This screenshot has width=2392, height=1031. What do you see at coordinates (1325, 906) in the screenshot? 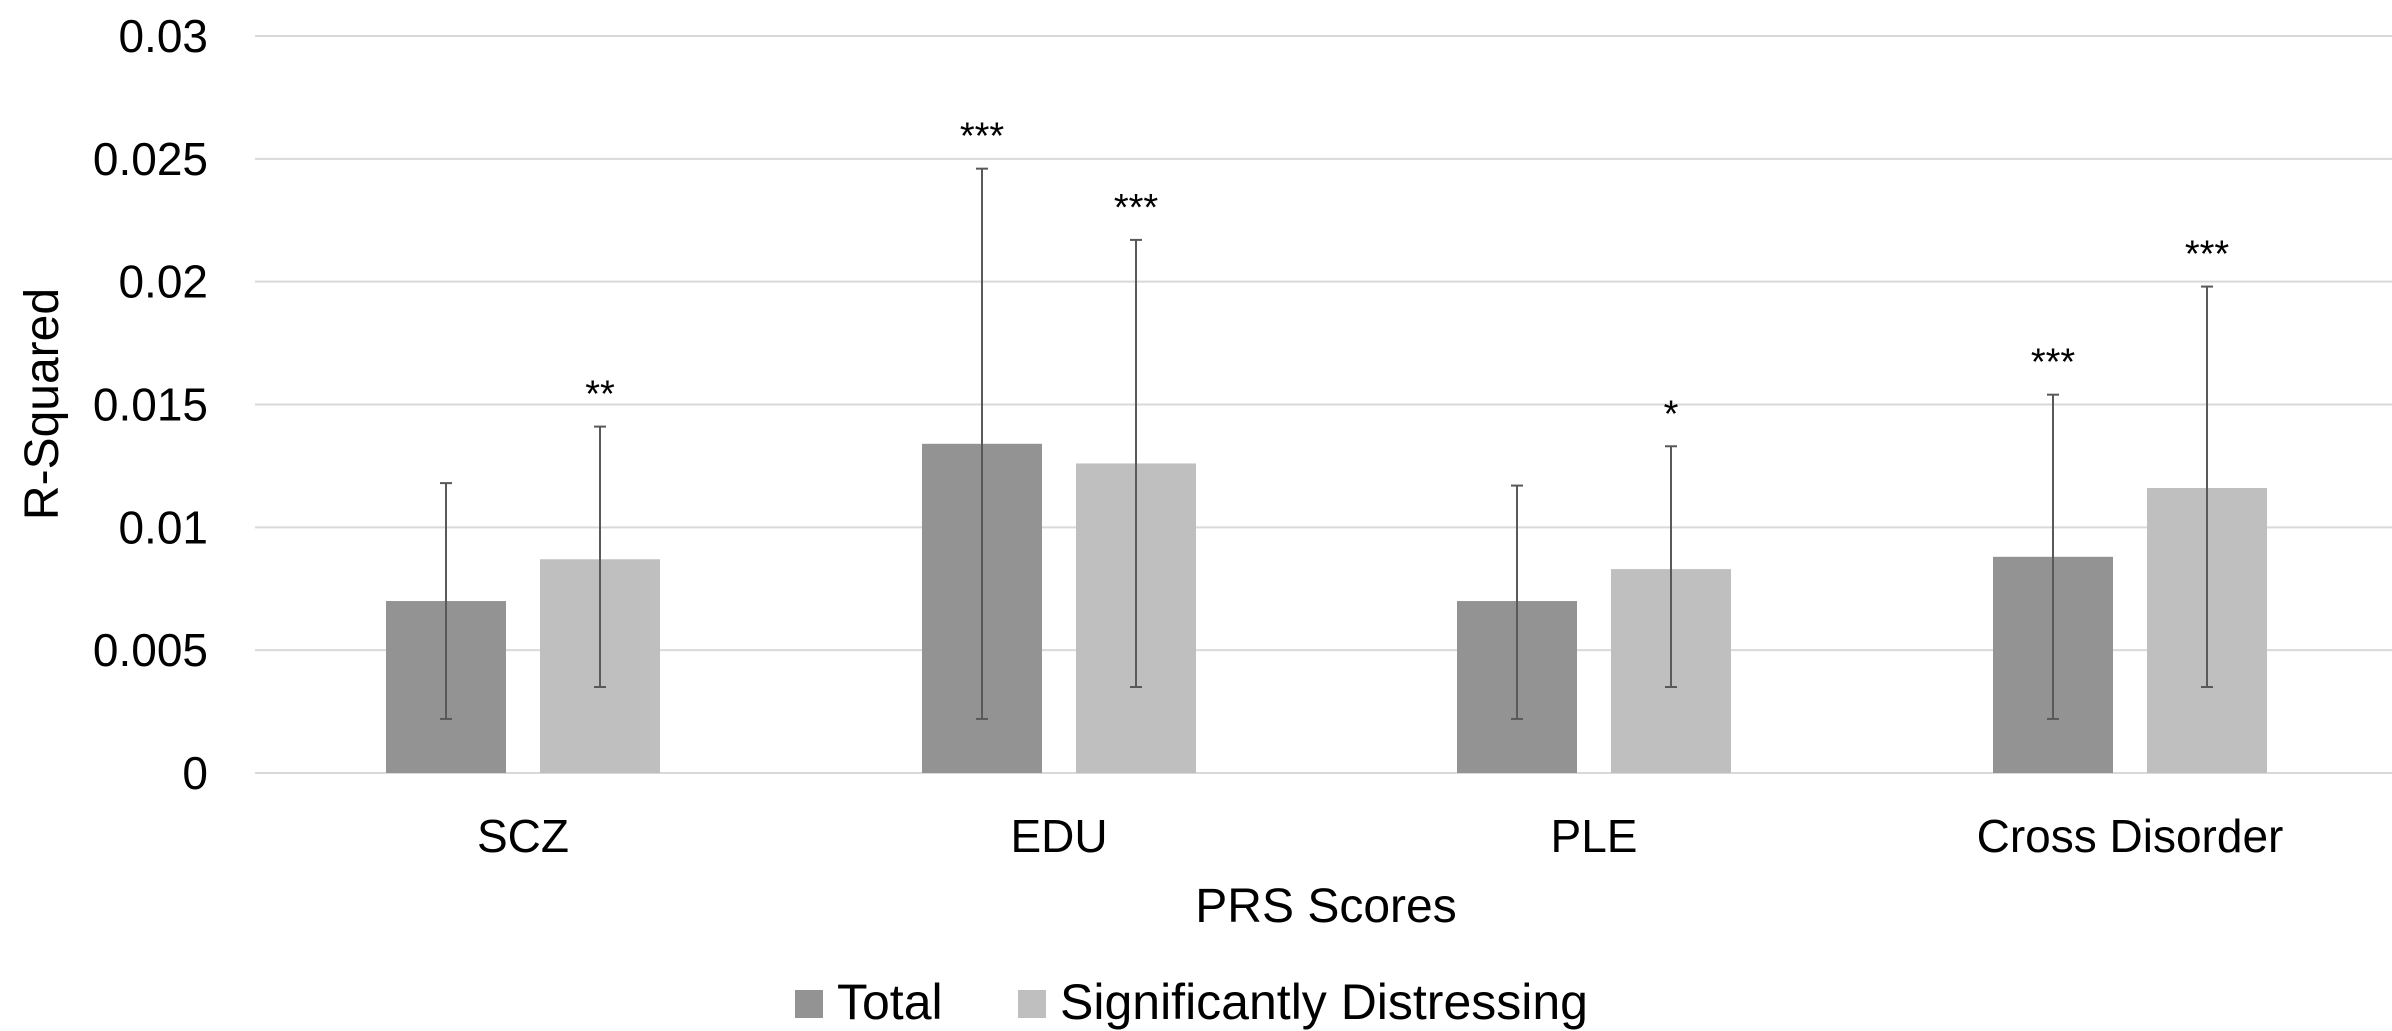
I see `x-axis-title: PRS Scores` at bounding box center [1325, 906].